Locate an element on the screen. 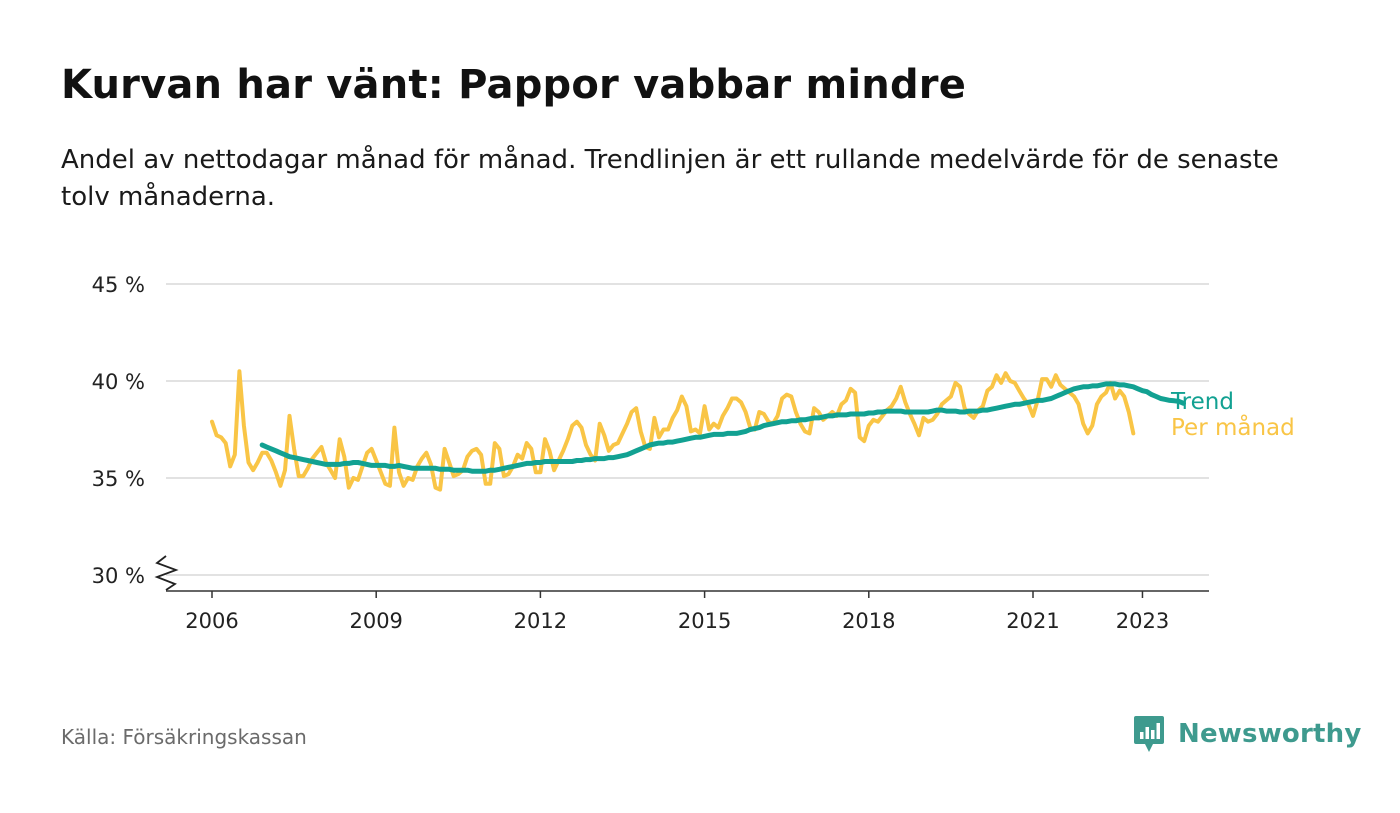 This screenshot has height=813, width=1400. x-tick-label-2009: 2009 is located at coordinates (375, 621).